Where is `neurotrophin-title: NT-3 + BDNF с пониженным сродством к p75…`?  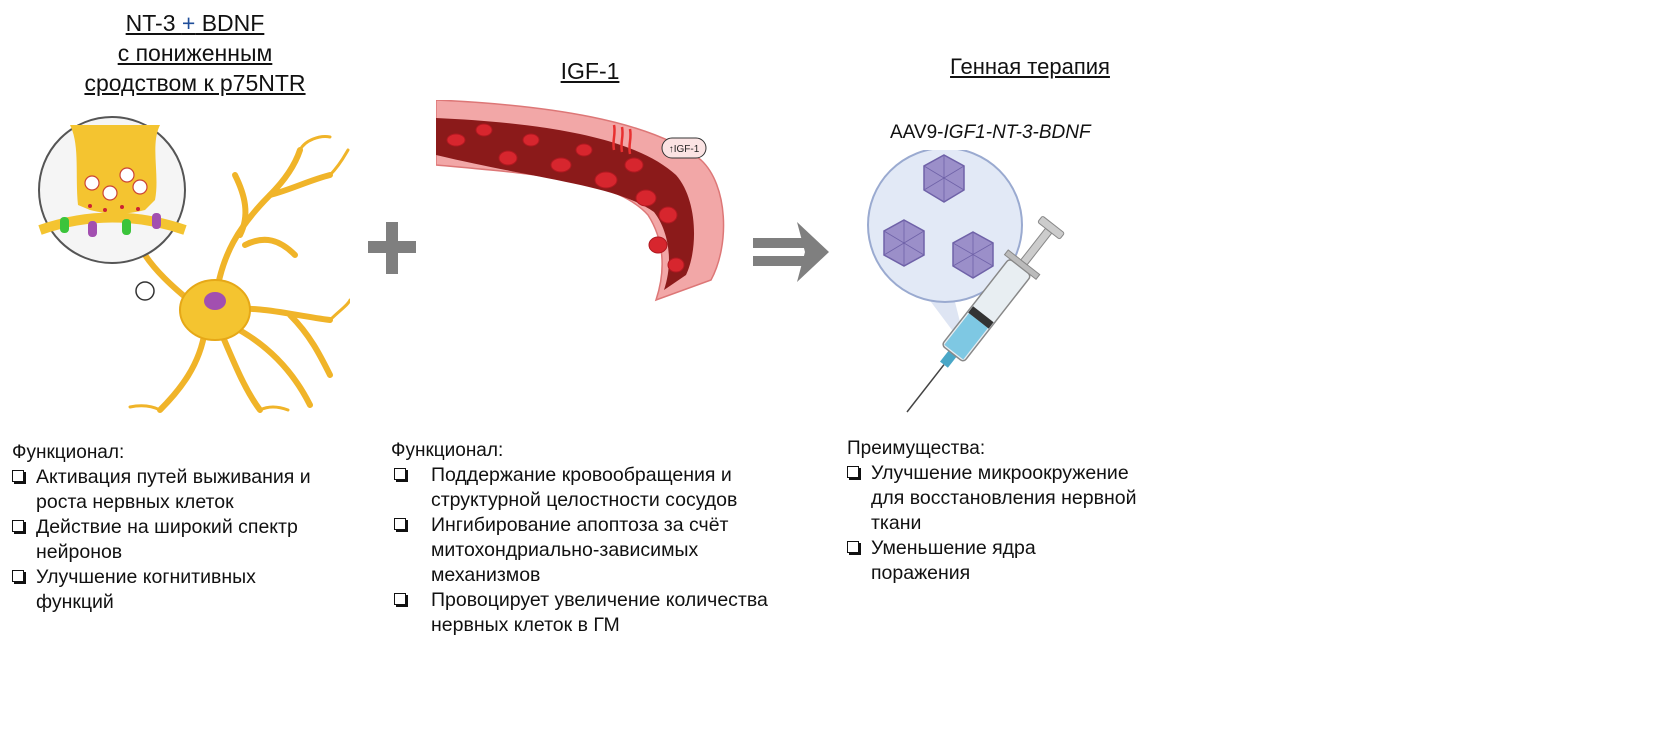 neurotrophin-title: NT-3 + BDNF с пониженным сродством к p75… is located at coordinates (195, 53).